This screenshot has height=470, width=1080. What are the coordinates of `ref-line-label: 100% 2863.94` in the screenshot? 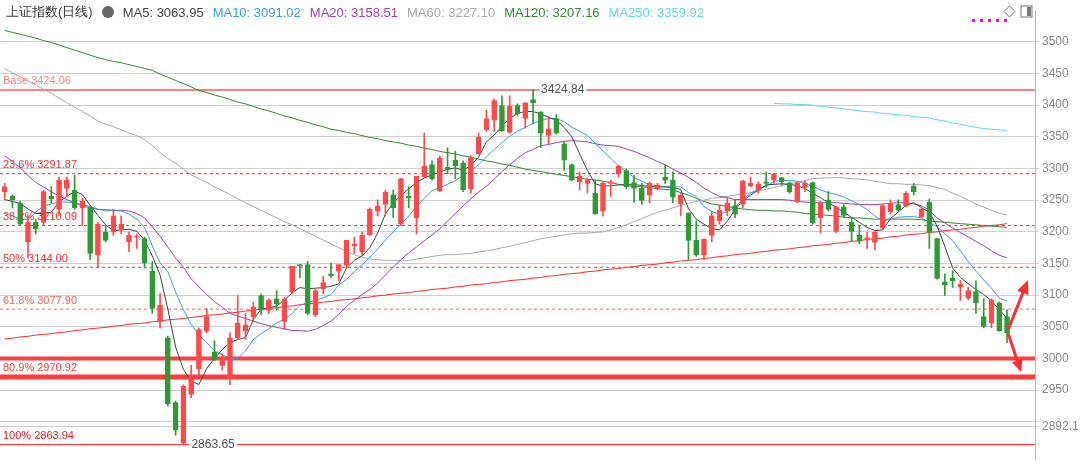 It's located at (38, 435).